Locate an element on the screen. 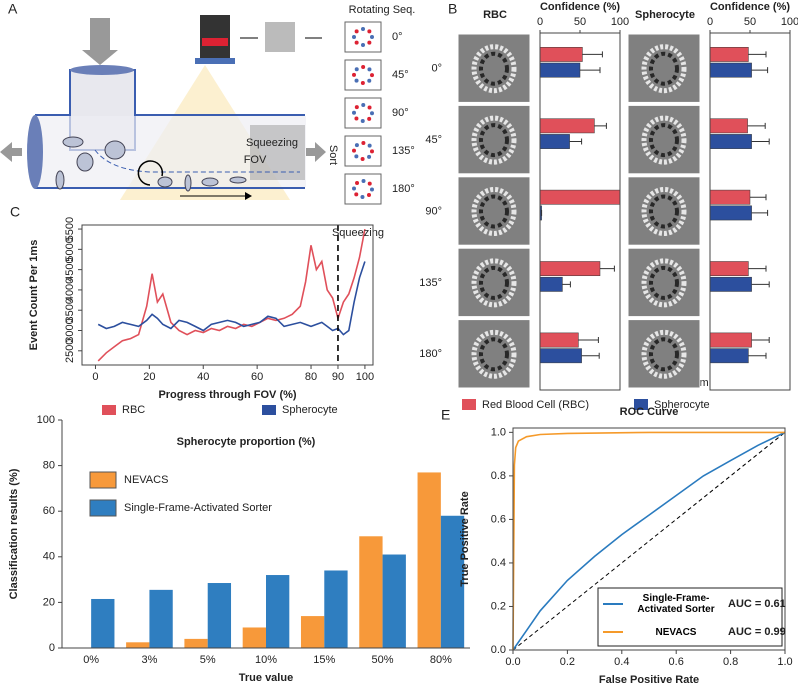 Image resolution: width=798 pixels, height=683 pixels. x-tick-label: 3% is located at coordinates (149, 660).